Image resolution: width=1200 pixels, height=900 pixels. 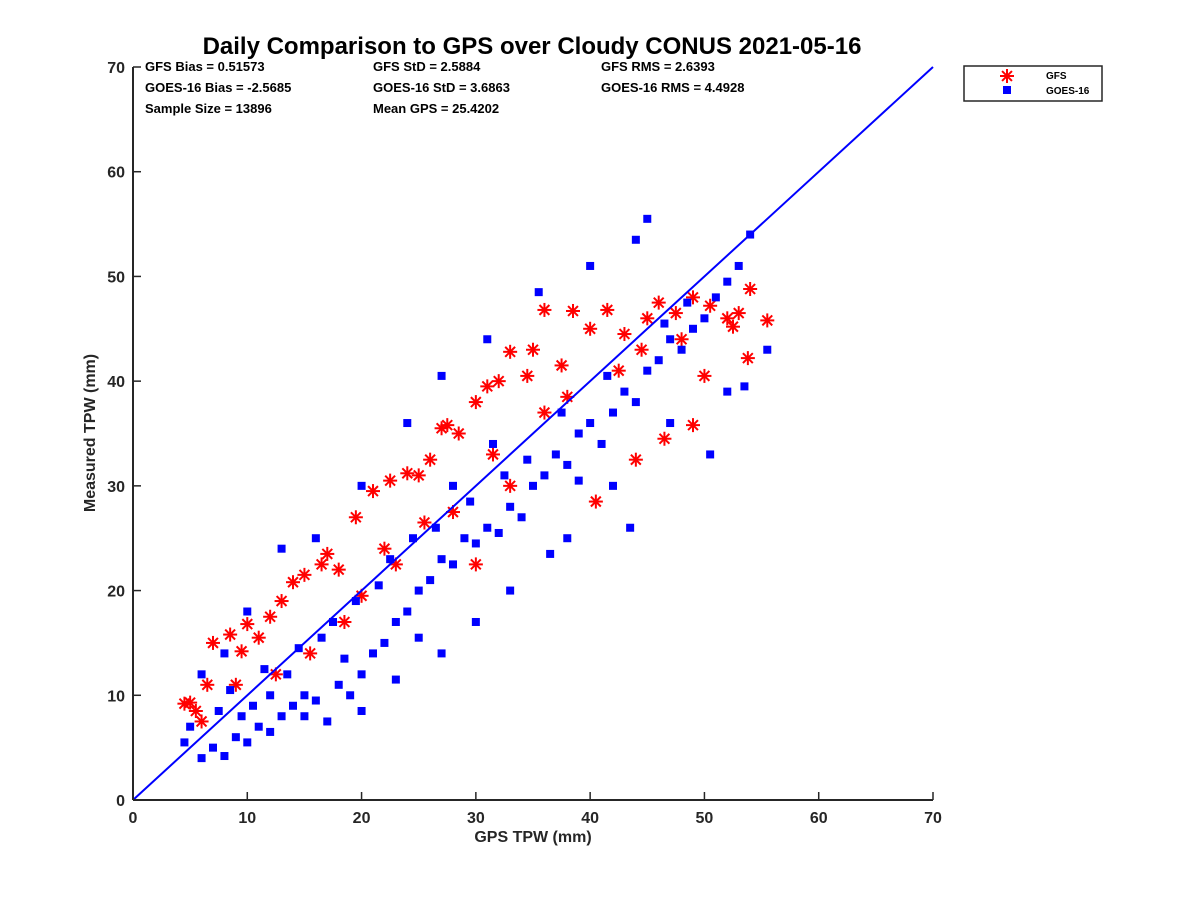 What do you see at coordinates (1056, 76) in the screenshot?
I see `legend-gfs-label: GFS` at bounding box center [1056, 76].